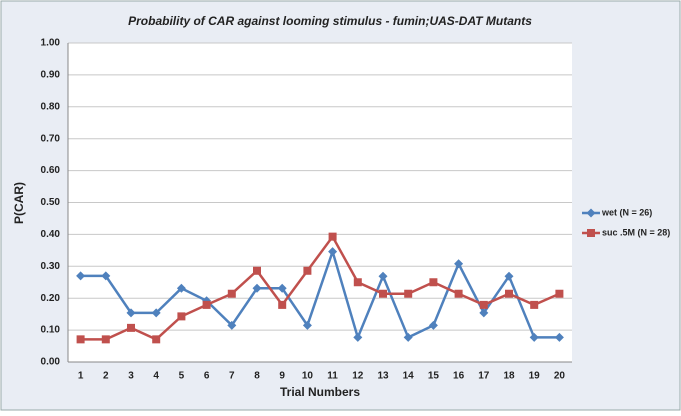 The image size is (681, 416). Describe the element at coordinates (51, 330) in the screenshot. I see `y-tick-label: 0.10` at that location.